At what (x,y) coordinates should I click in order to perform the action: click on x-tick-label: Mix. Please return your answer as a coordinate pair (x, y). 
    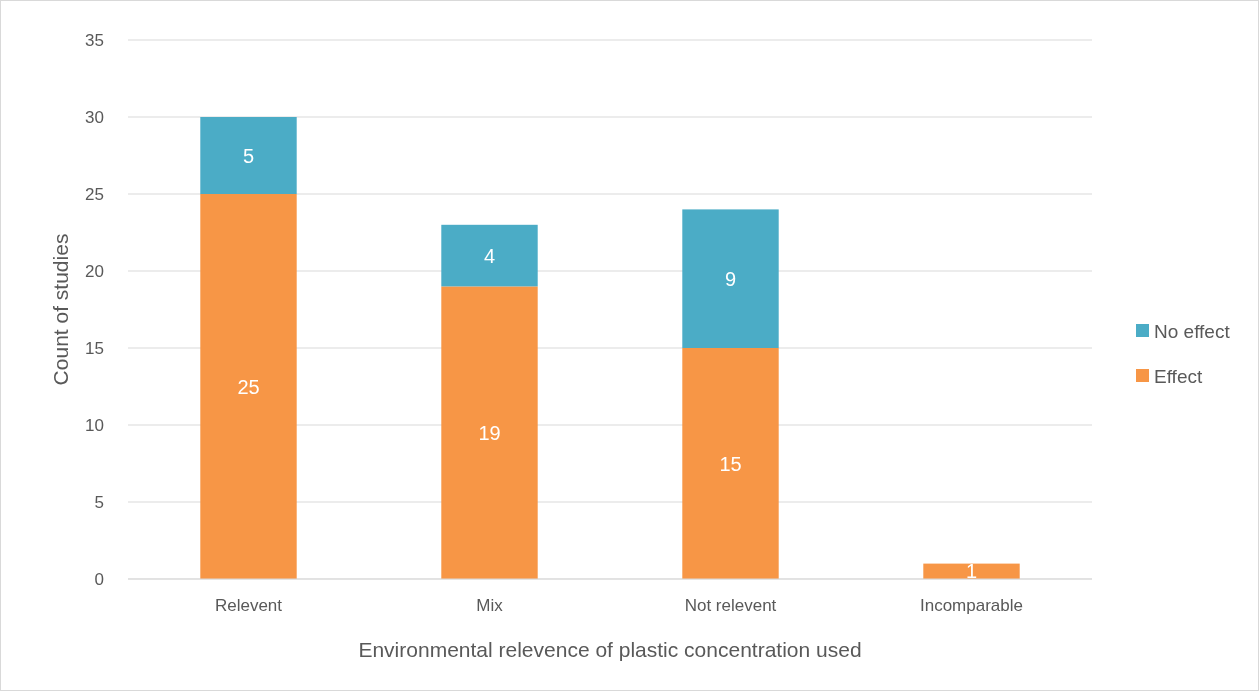
    Looking at the image, I should click on (490, 605).